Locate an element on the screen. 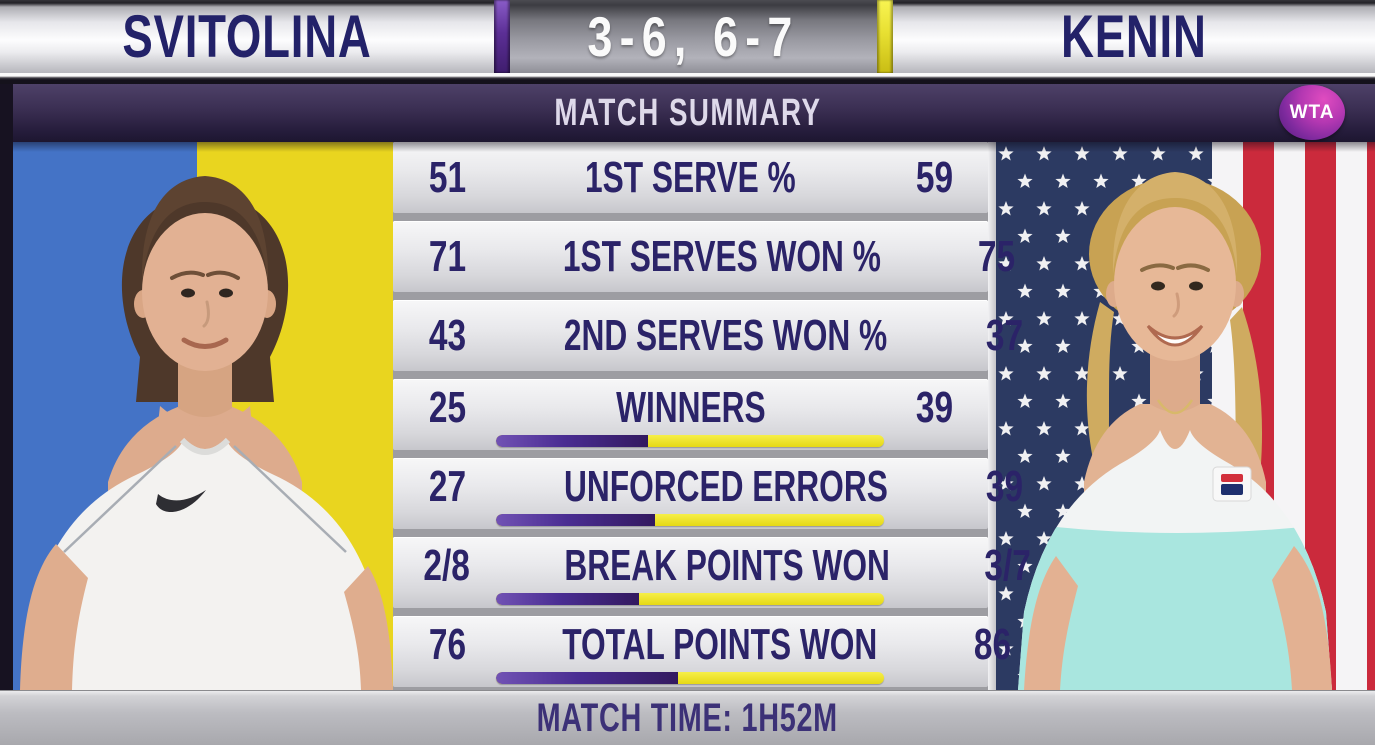 This screenshot has height=745, width=1375. stat-label: TOTAL POINTS WON is located at coordinates (720, 644).